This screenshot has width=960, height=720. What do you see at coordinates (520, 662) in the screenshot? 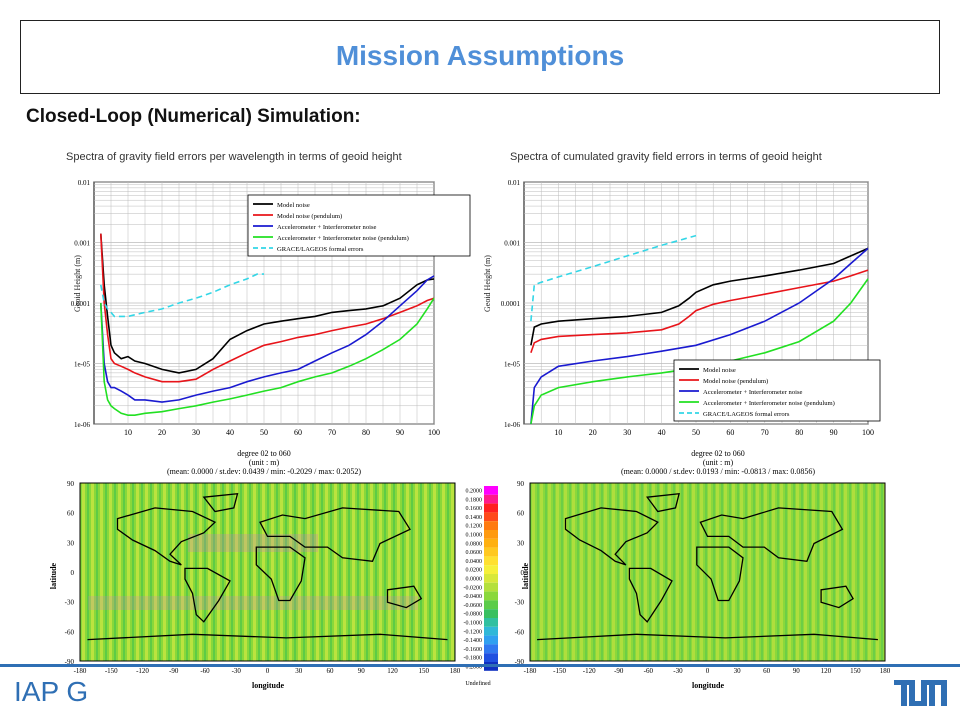
I see `lat-tick-label: -90` at bounding box center [520, 662].